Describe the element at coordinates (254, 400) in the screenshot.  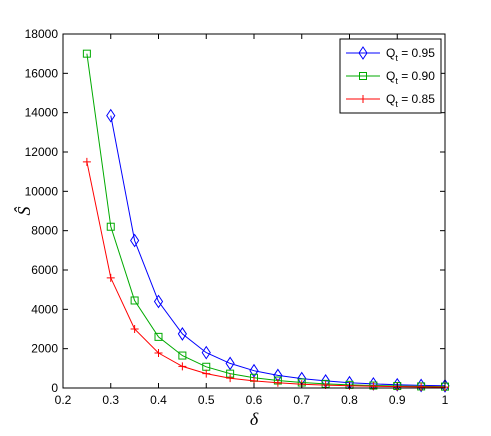
I see `x-tick-label: 0.6` at that location.